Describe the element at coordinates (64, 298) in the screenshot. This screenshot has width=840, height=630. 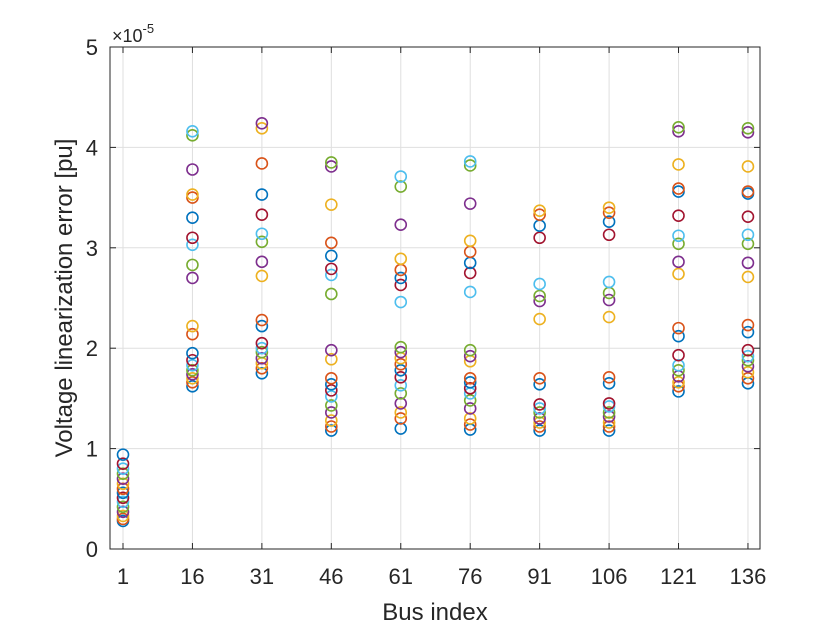
I see `y-axis-label: Voltage linearization error [pu]` at that location.